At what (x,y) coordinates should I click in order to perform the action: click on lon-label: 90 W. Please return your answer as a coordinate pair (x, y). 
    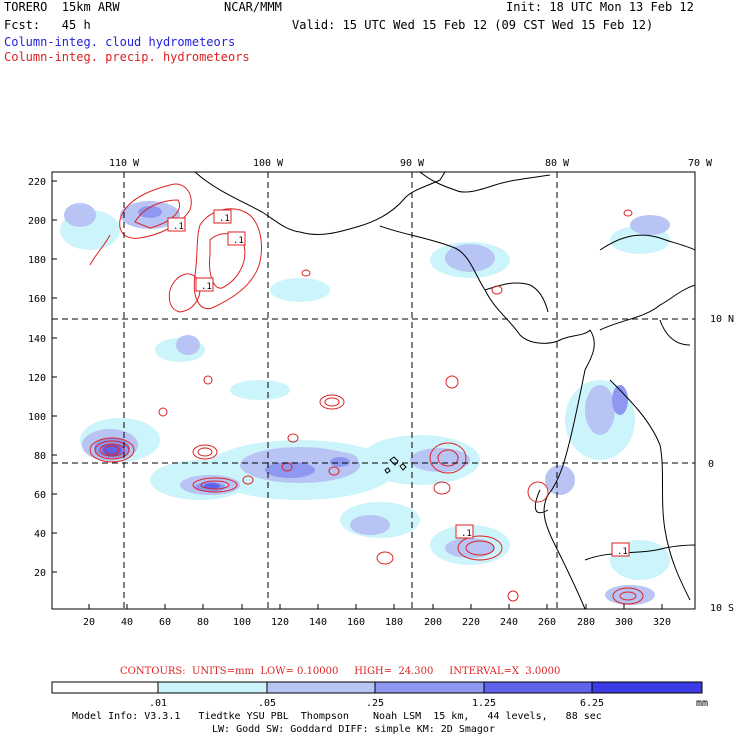
    Looking at the image, I should click on (412, 163).